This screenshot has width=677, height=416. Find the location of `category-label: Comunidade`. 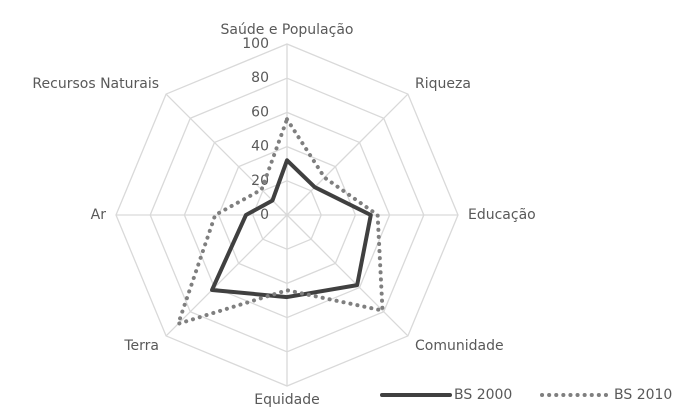

category-label: Comunidade is located at coordinates (459, 346).